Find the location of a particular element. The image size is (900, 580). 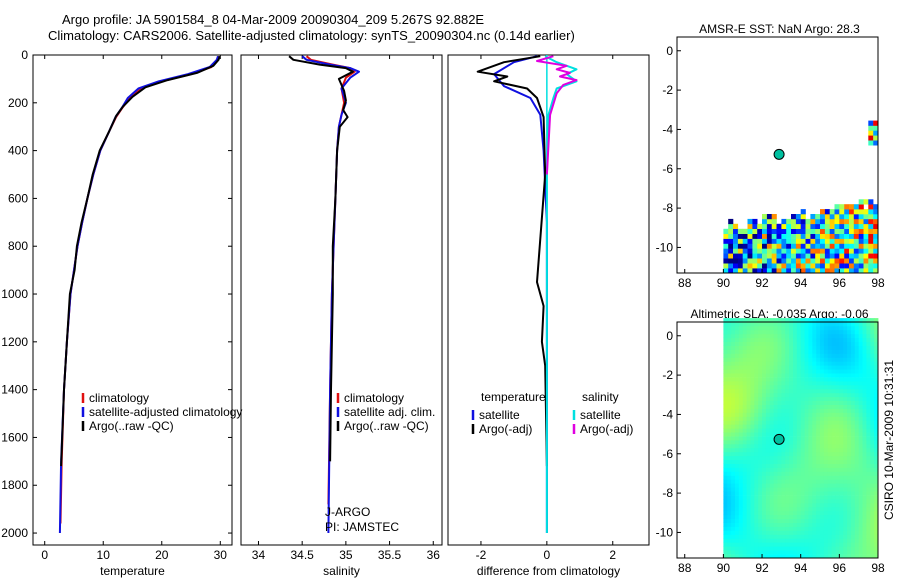

difference-series-temperature-argo-adj- is located at coordinates (512, 261).